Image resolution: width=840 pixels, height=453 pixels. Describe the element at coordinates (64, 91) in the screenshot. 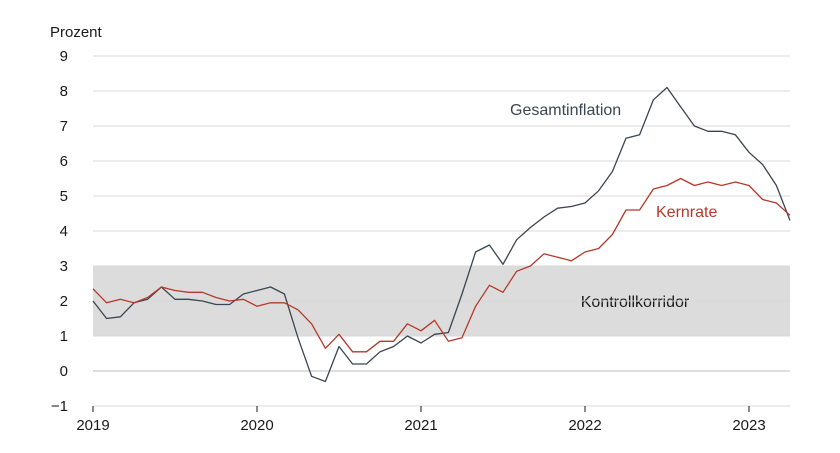

I see `y-tick-label: 8` at that location.